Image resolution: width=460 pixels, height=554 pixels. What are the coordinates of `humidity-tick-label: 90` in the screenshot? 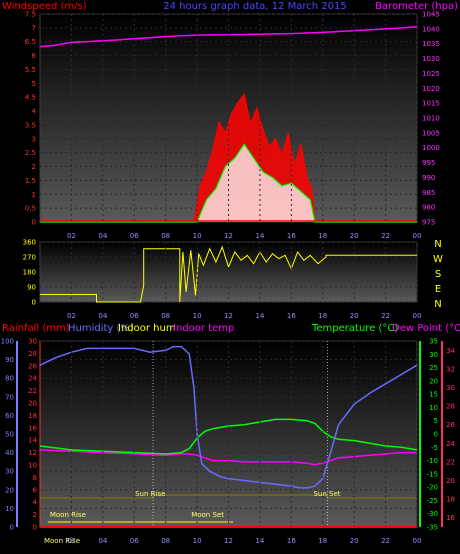 It's located at (9, 360).